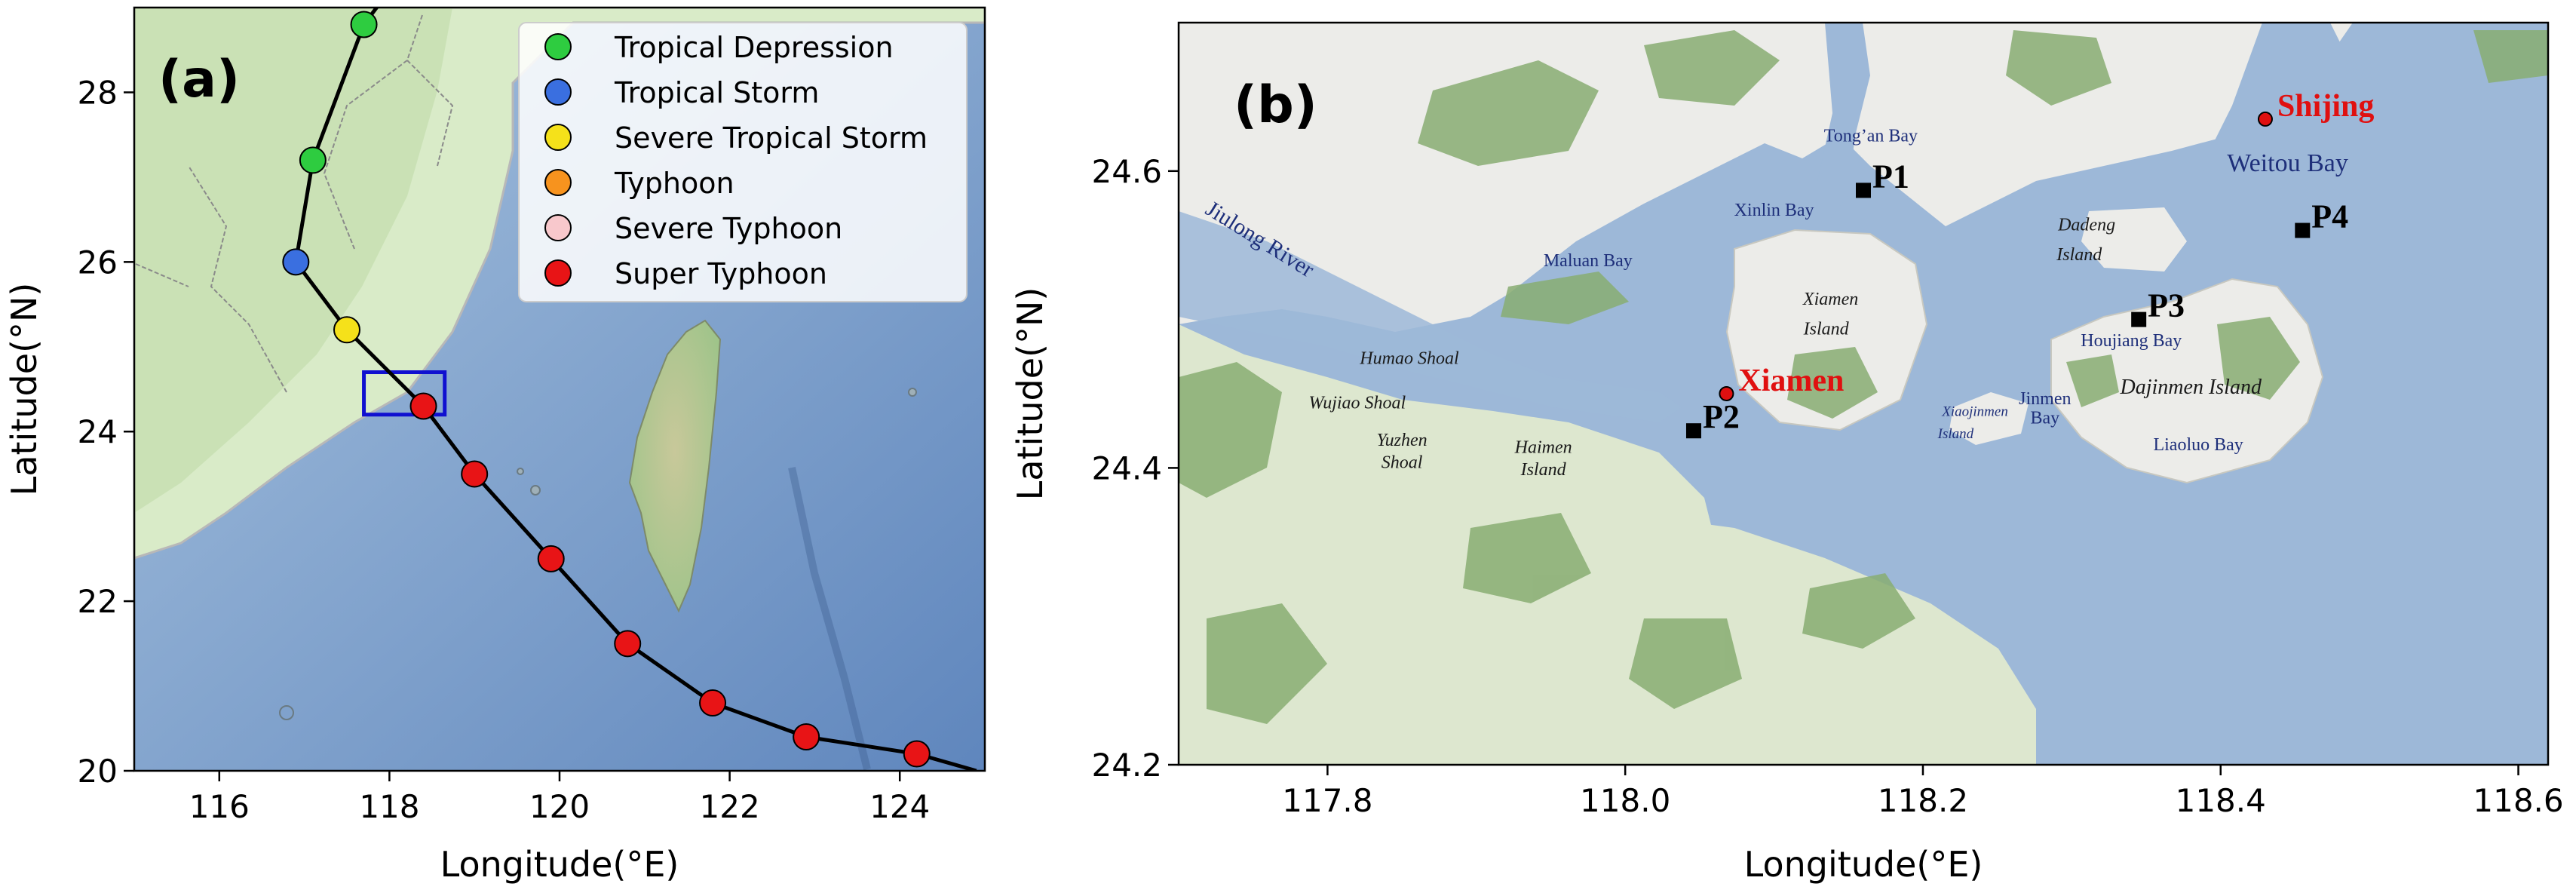  Describe the element at coordinates (98, 771) in the screenshot. I see `panel-a-ytick-label: 20` at that location.